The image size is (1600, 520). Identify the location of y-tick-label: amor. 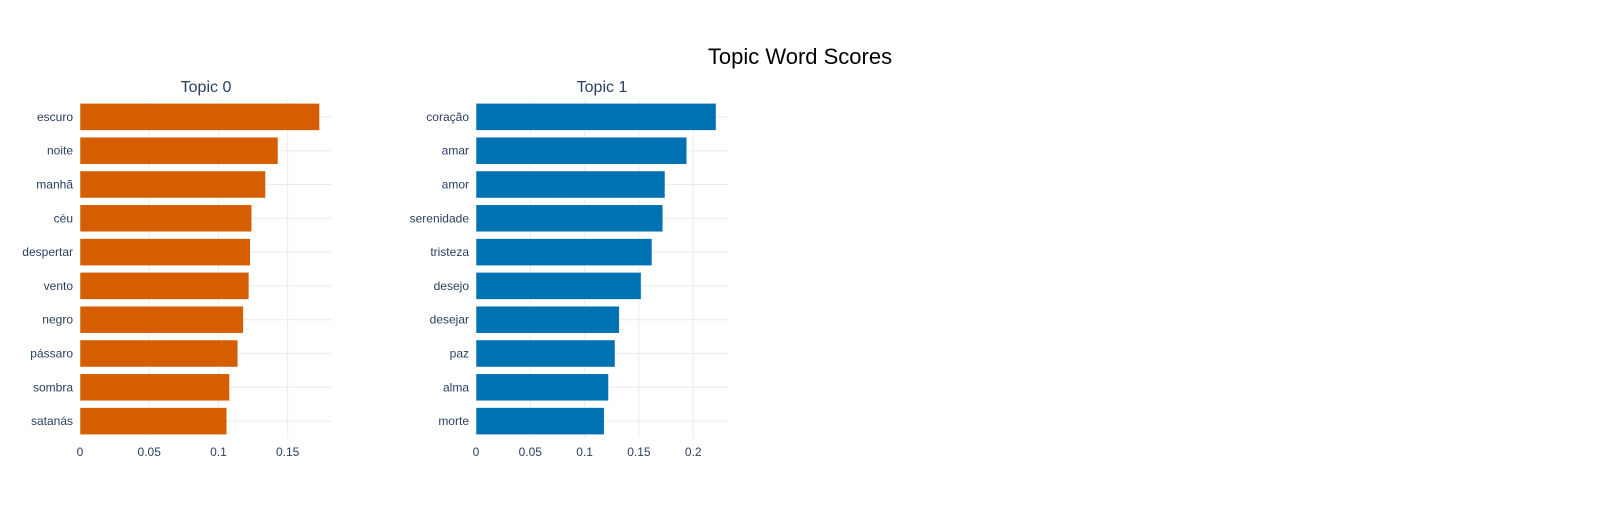
(455, 185).